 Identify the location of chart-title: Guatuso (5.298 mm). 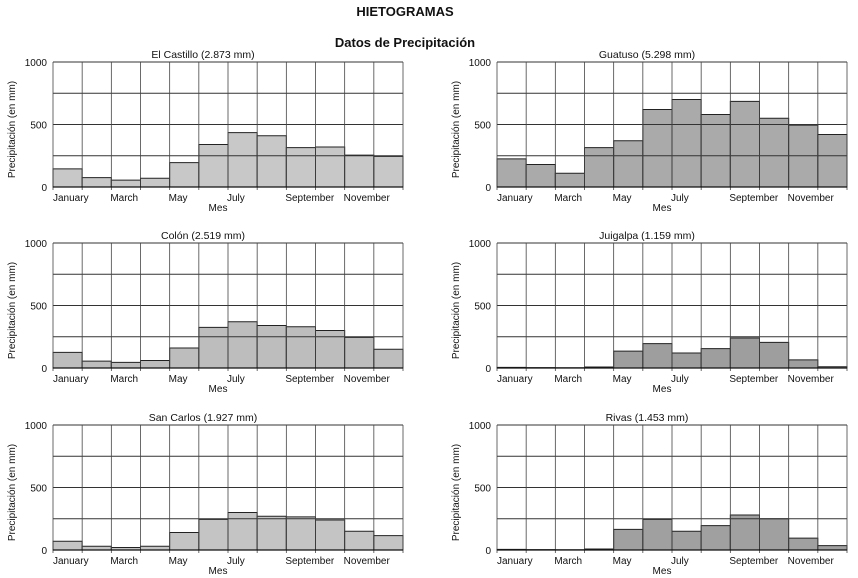
(647, 55).